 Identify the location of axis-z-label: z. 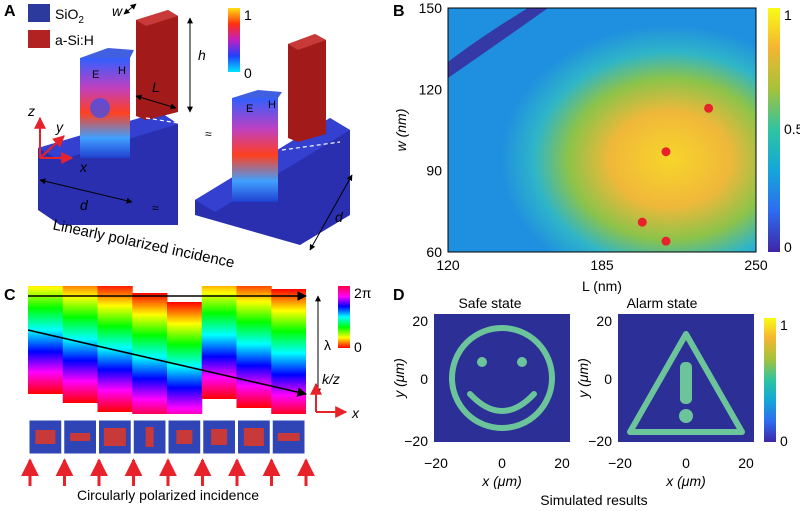
(31, 111).